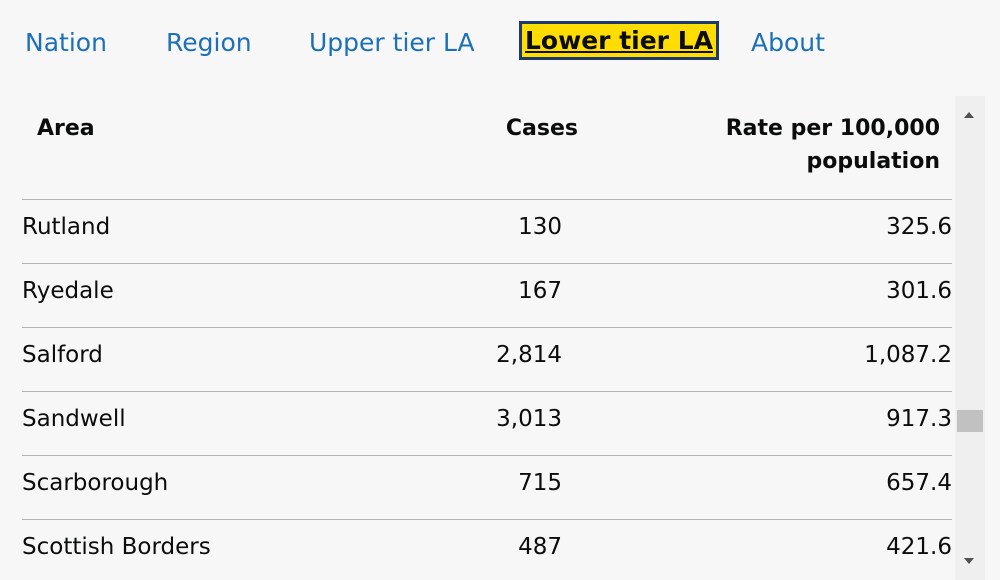 This screenshot has width=1000, height=580. What do you see at coordinates (392, 42) in the screenshot?
I see `tab: Upper tier LA` at bounding box center [392, 42].